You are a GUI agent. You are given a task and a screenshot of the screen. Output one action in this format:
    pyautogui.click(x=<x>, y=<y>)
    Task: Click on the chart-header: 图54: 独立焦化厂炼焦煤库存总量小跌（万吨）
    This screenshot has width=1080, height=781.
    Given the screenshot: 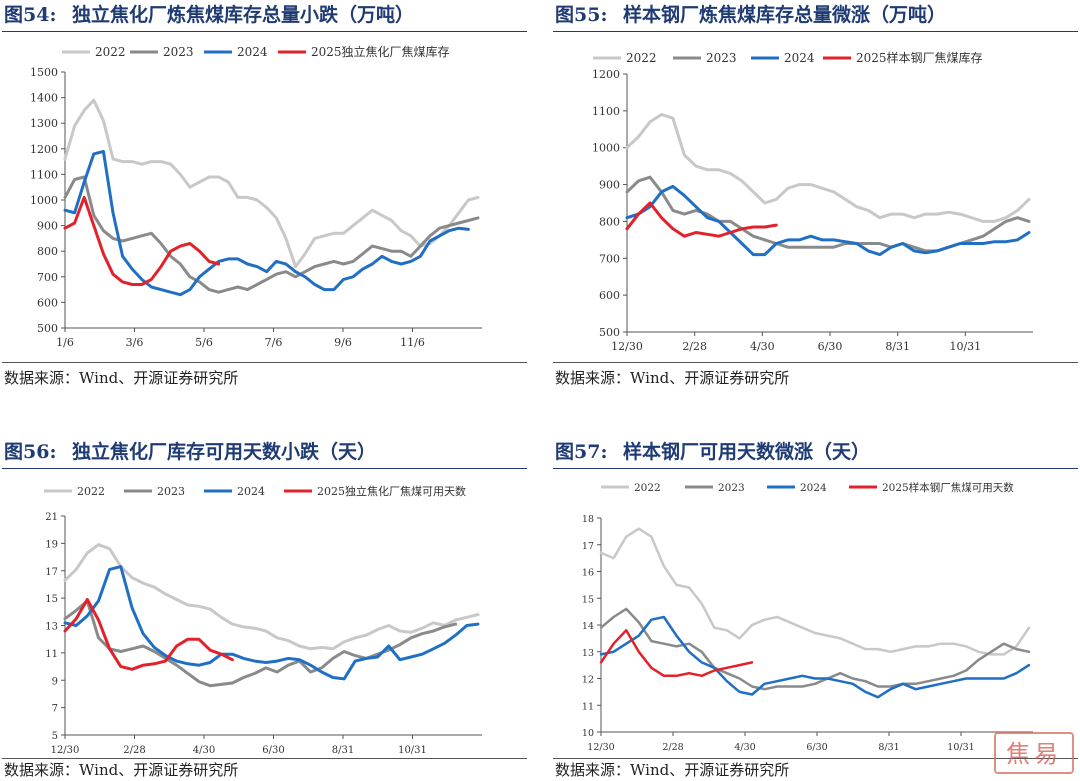 What is the action you would take?
    pyautogui.click(x=264, y=15)
    